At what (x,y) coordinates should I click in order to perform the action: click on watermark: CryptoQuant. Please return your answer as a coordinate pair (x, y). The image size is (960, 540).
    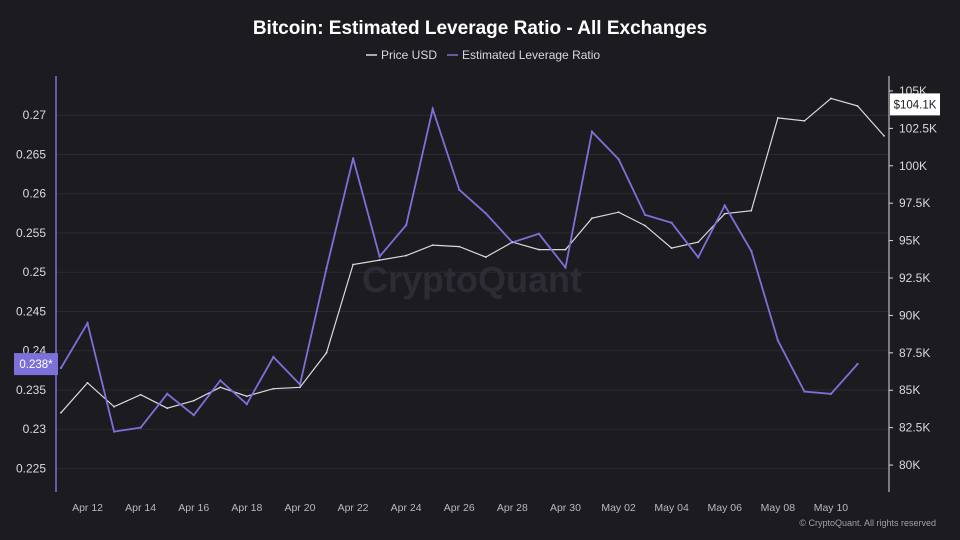
    Looking at the image, I should click on (472, 279).